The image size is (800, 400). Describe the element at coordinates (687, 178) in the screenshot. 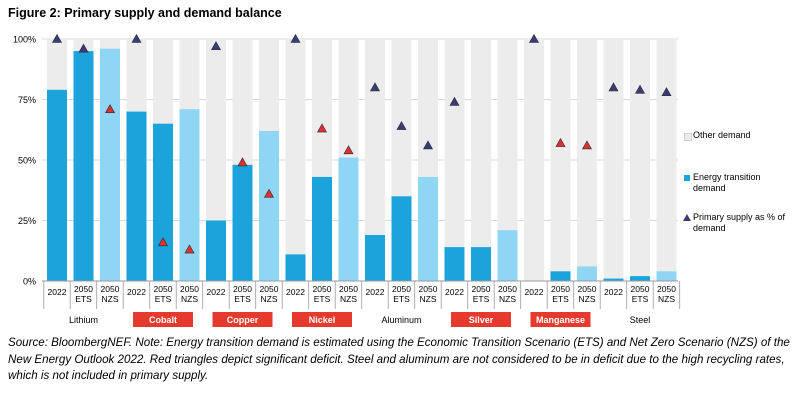

I see `legend-swatch-energy-transition` at that location.